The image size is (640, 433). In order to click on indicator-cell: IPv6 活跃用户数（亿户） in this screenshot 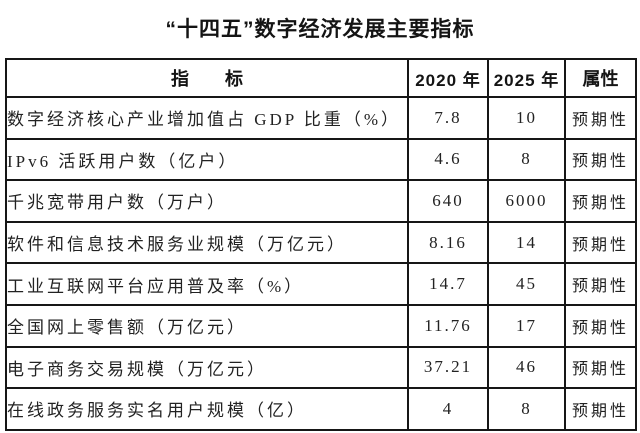, I will do `click(207, 159)`.